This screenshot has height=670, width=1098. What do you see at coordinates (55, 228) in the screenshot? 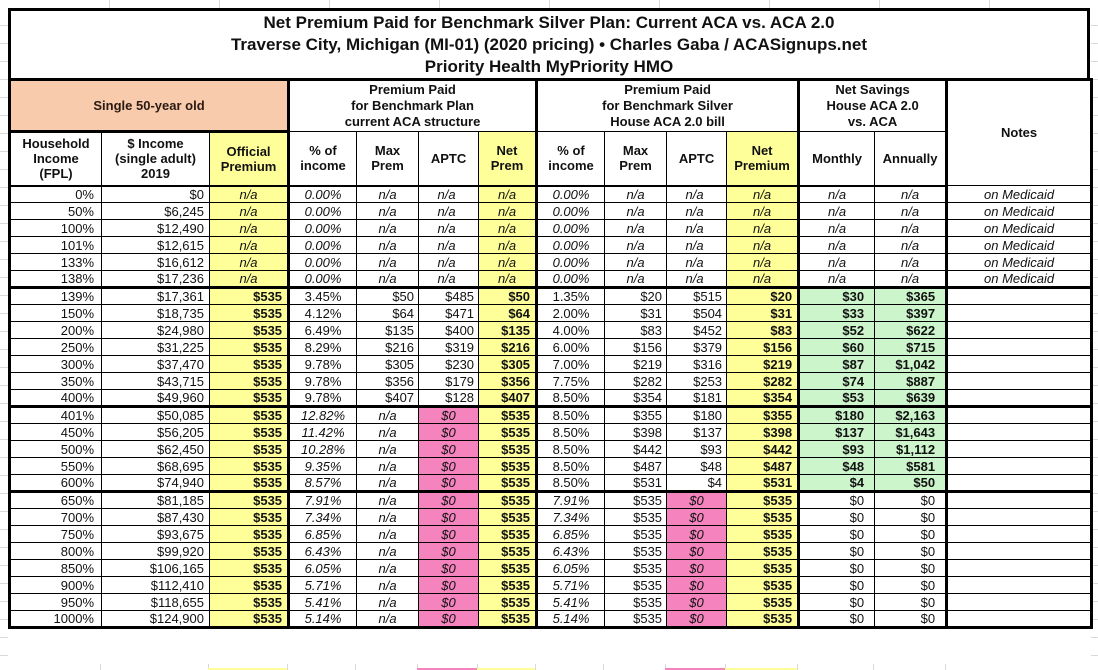
I see `cell-fpl: 100%` at bounding box center [55, 228].